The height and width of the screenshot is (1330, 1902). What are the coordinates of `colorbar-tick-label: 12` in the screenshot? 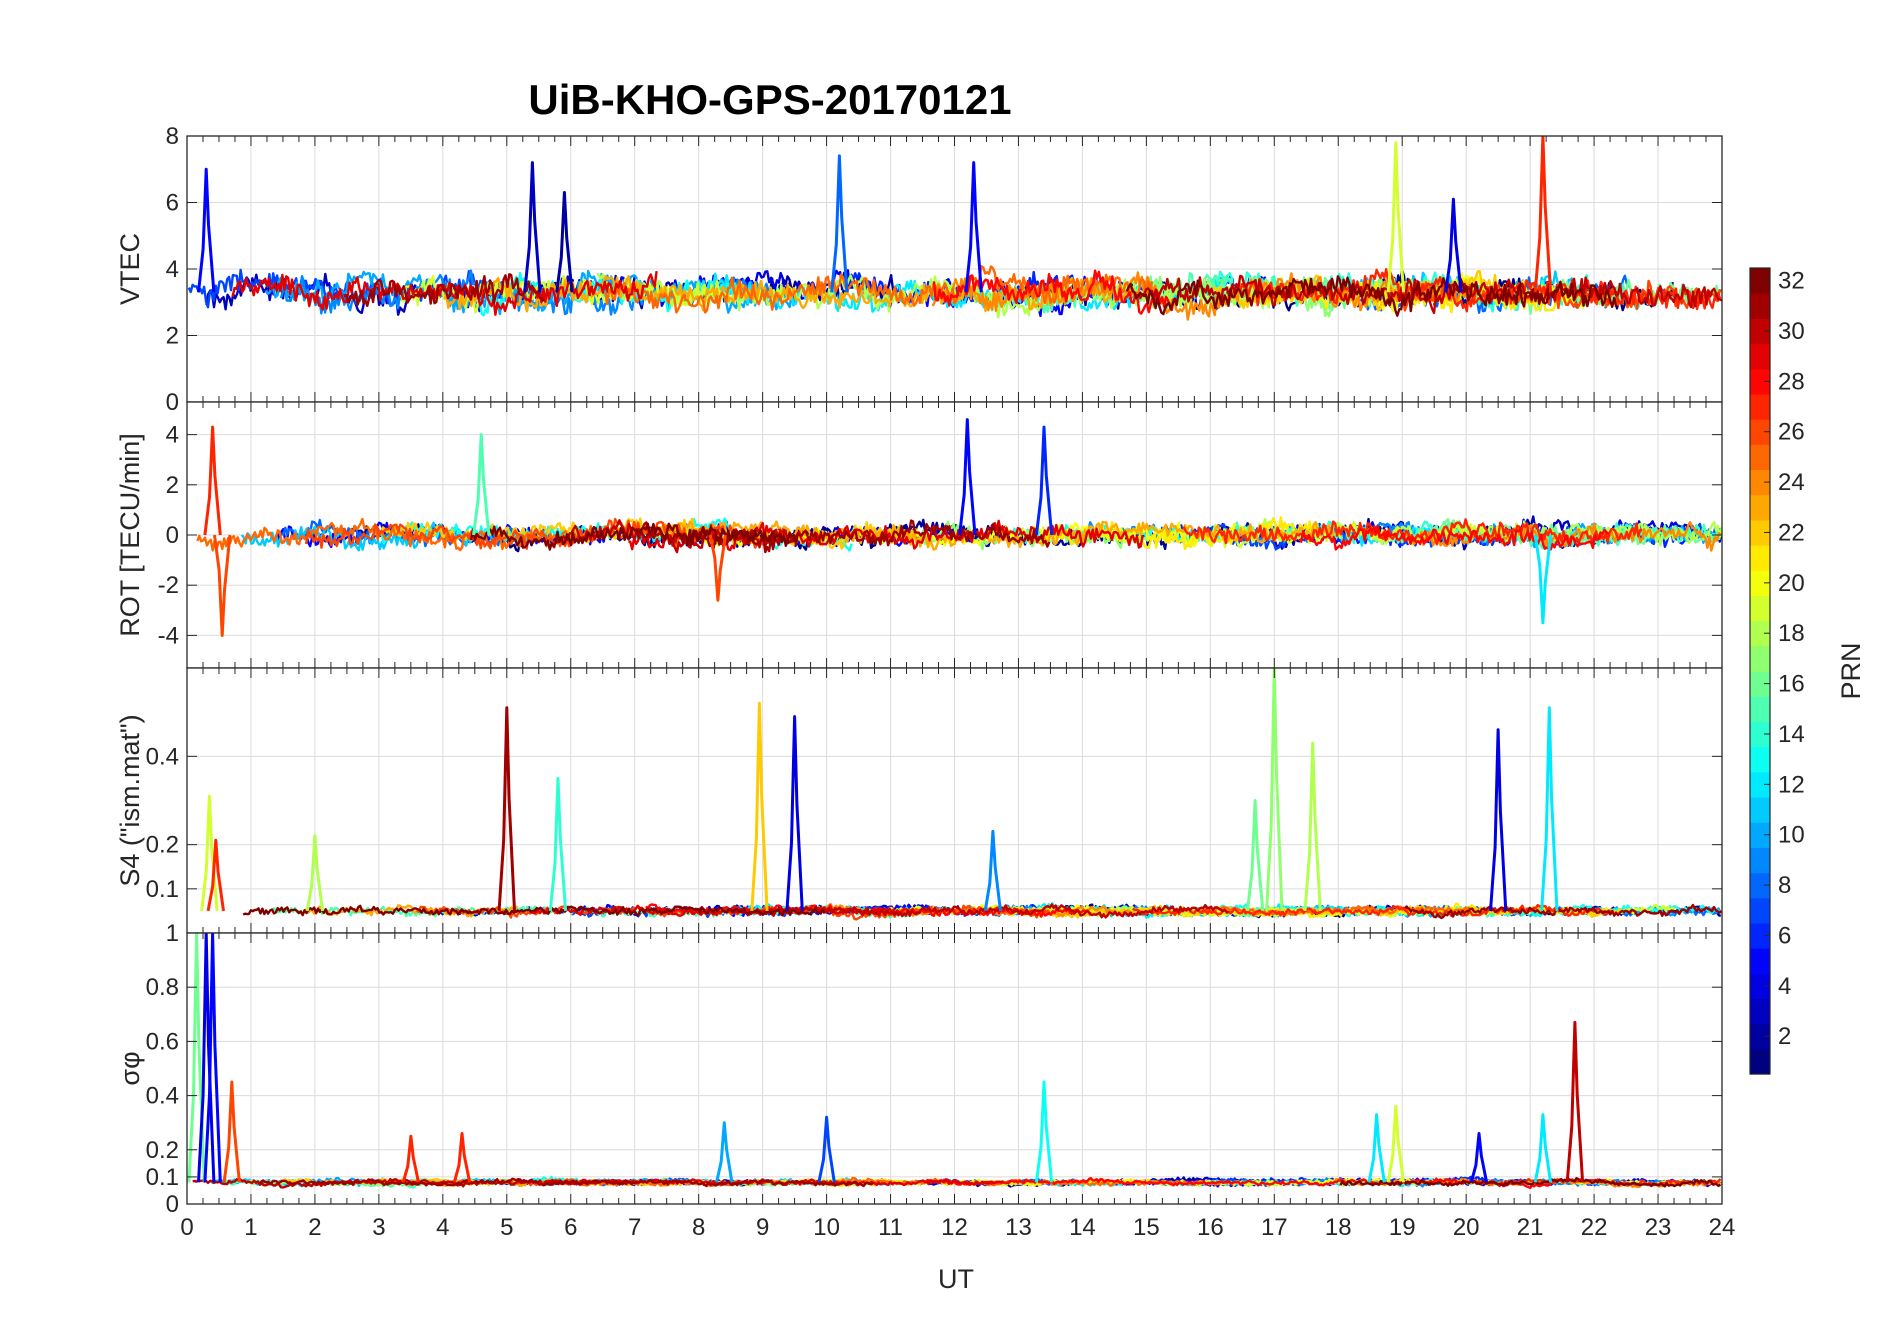 It's located at (1791, 784).